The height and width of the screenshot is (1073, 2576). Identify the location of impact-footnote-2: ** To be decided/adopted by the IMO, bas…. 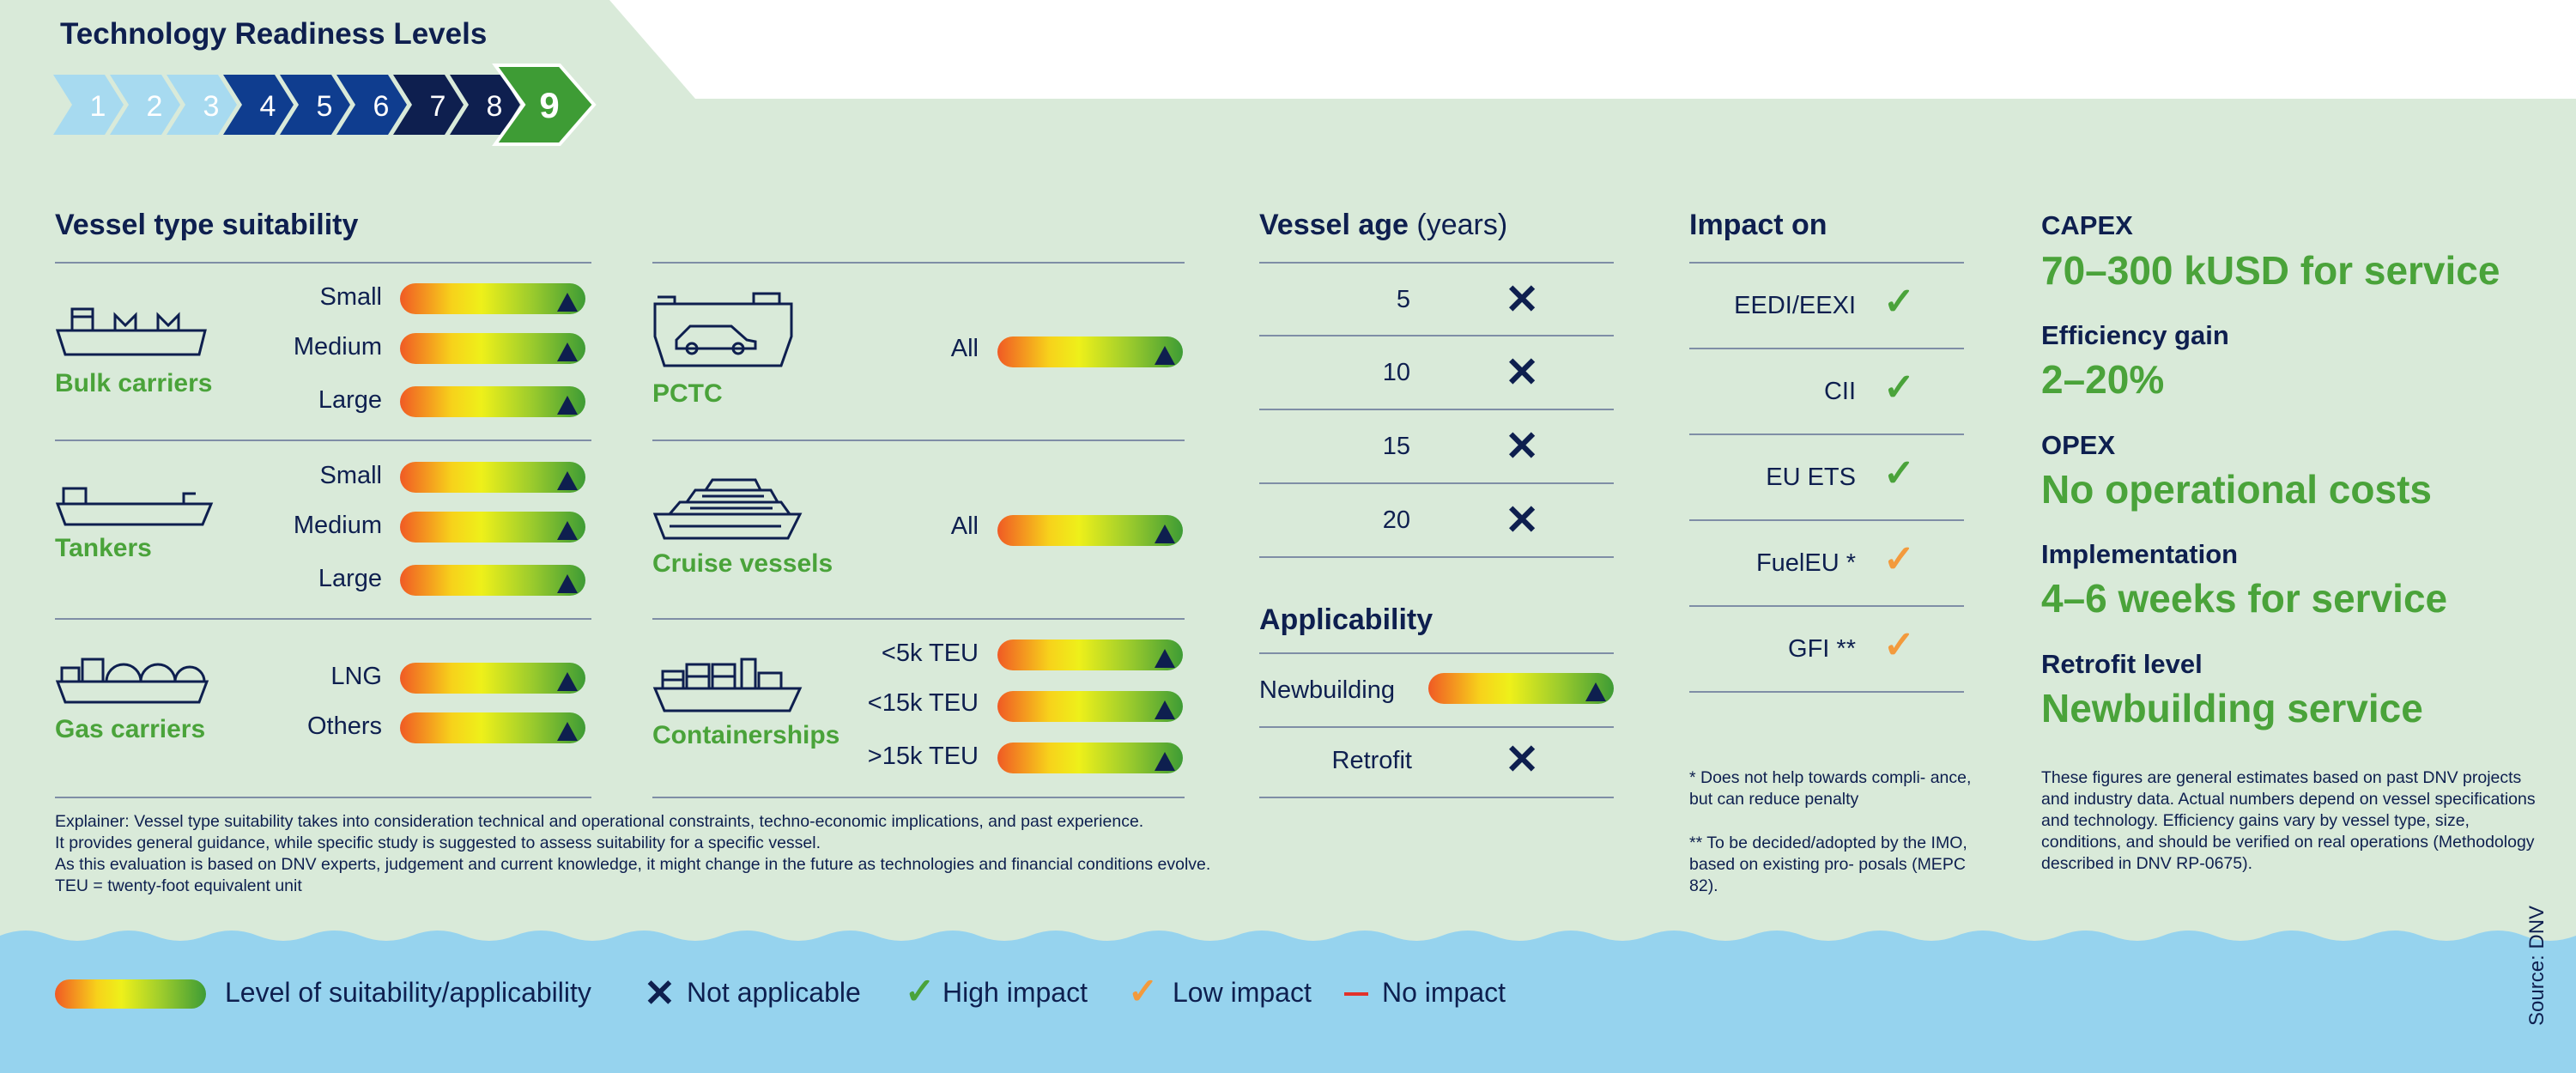
(1828, 864).